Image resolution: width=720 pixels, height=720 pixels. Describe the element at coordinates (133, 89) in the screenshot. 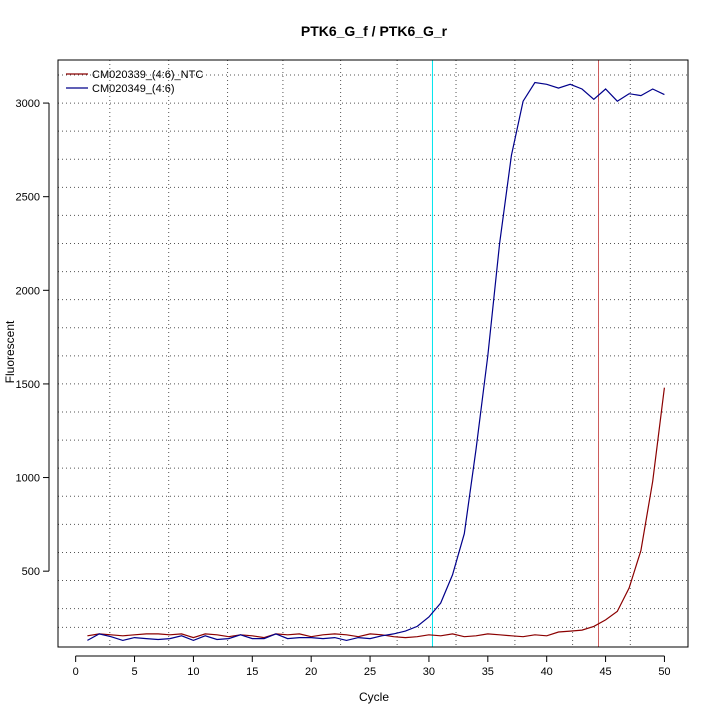

I see `legend-label: CM020349_(4:6)` at that location.